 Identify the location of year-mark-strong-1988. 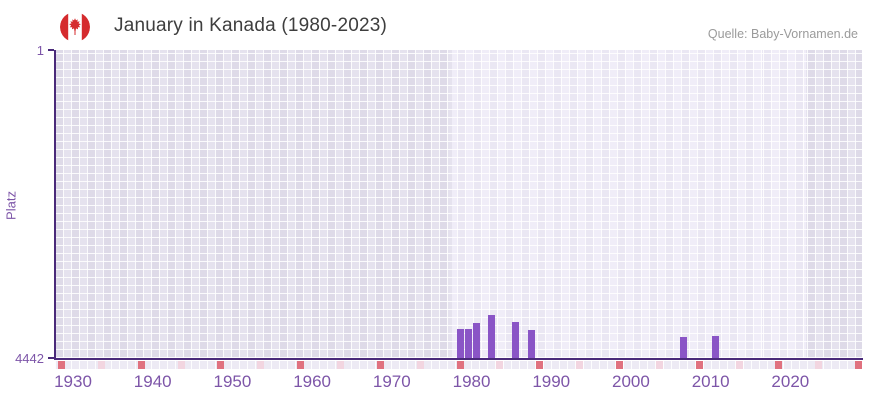
(540, 365).